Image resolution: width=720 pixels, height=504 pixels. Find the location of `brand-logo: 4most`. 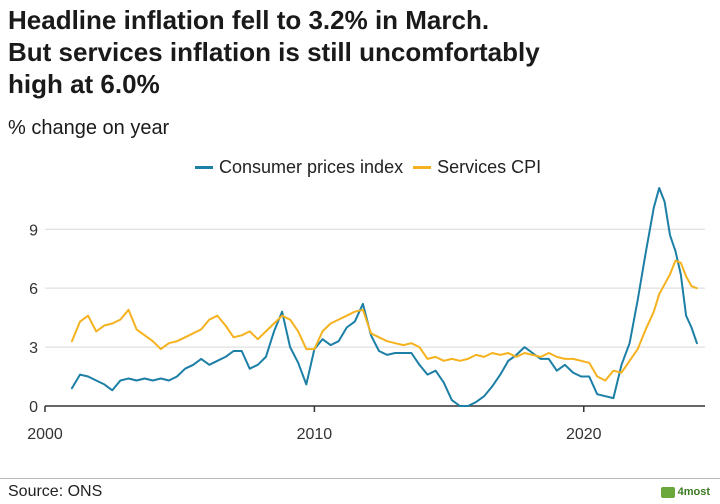

brand-logo: 4most is located at coordinates (685, 492).